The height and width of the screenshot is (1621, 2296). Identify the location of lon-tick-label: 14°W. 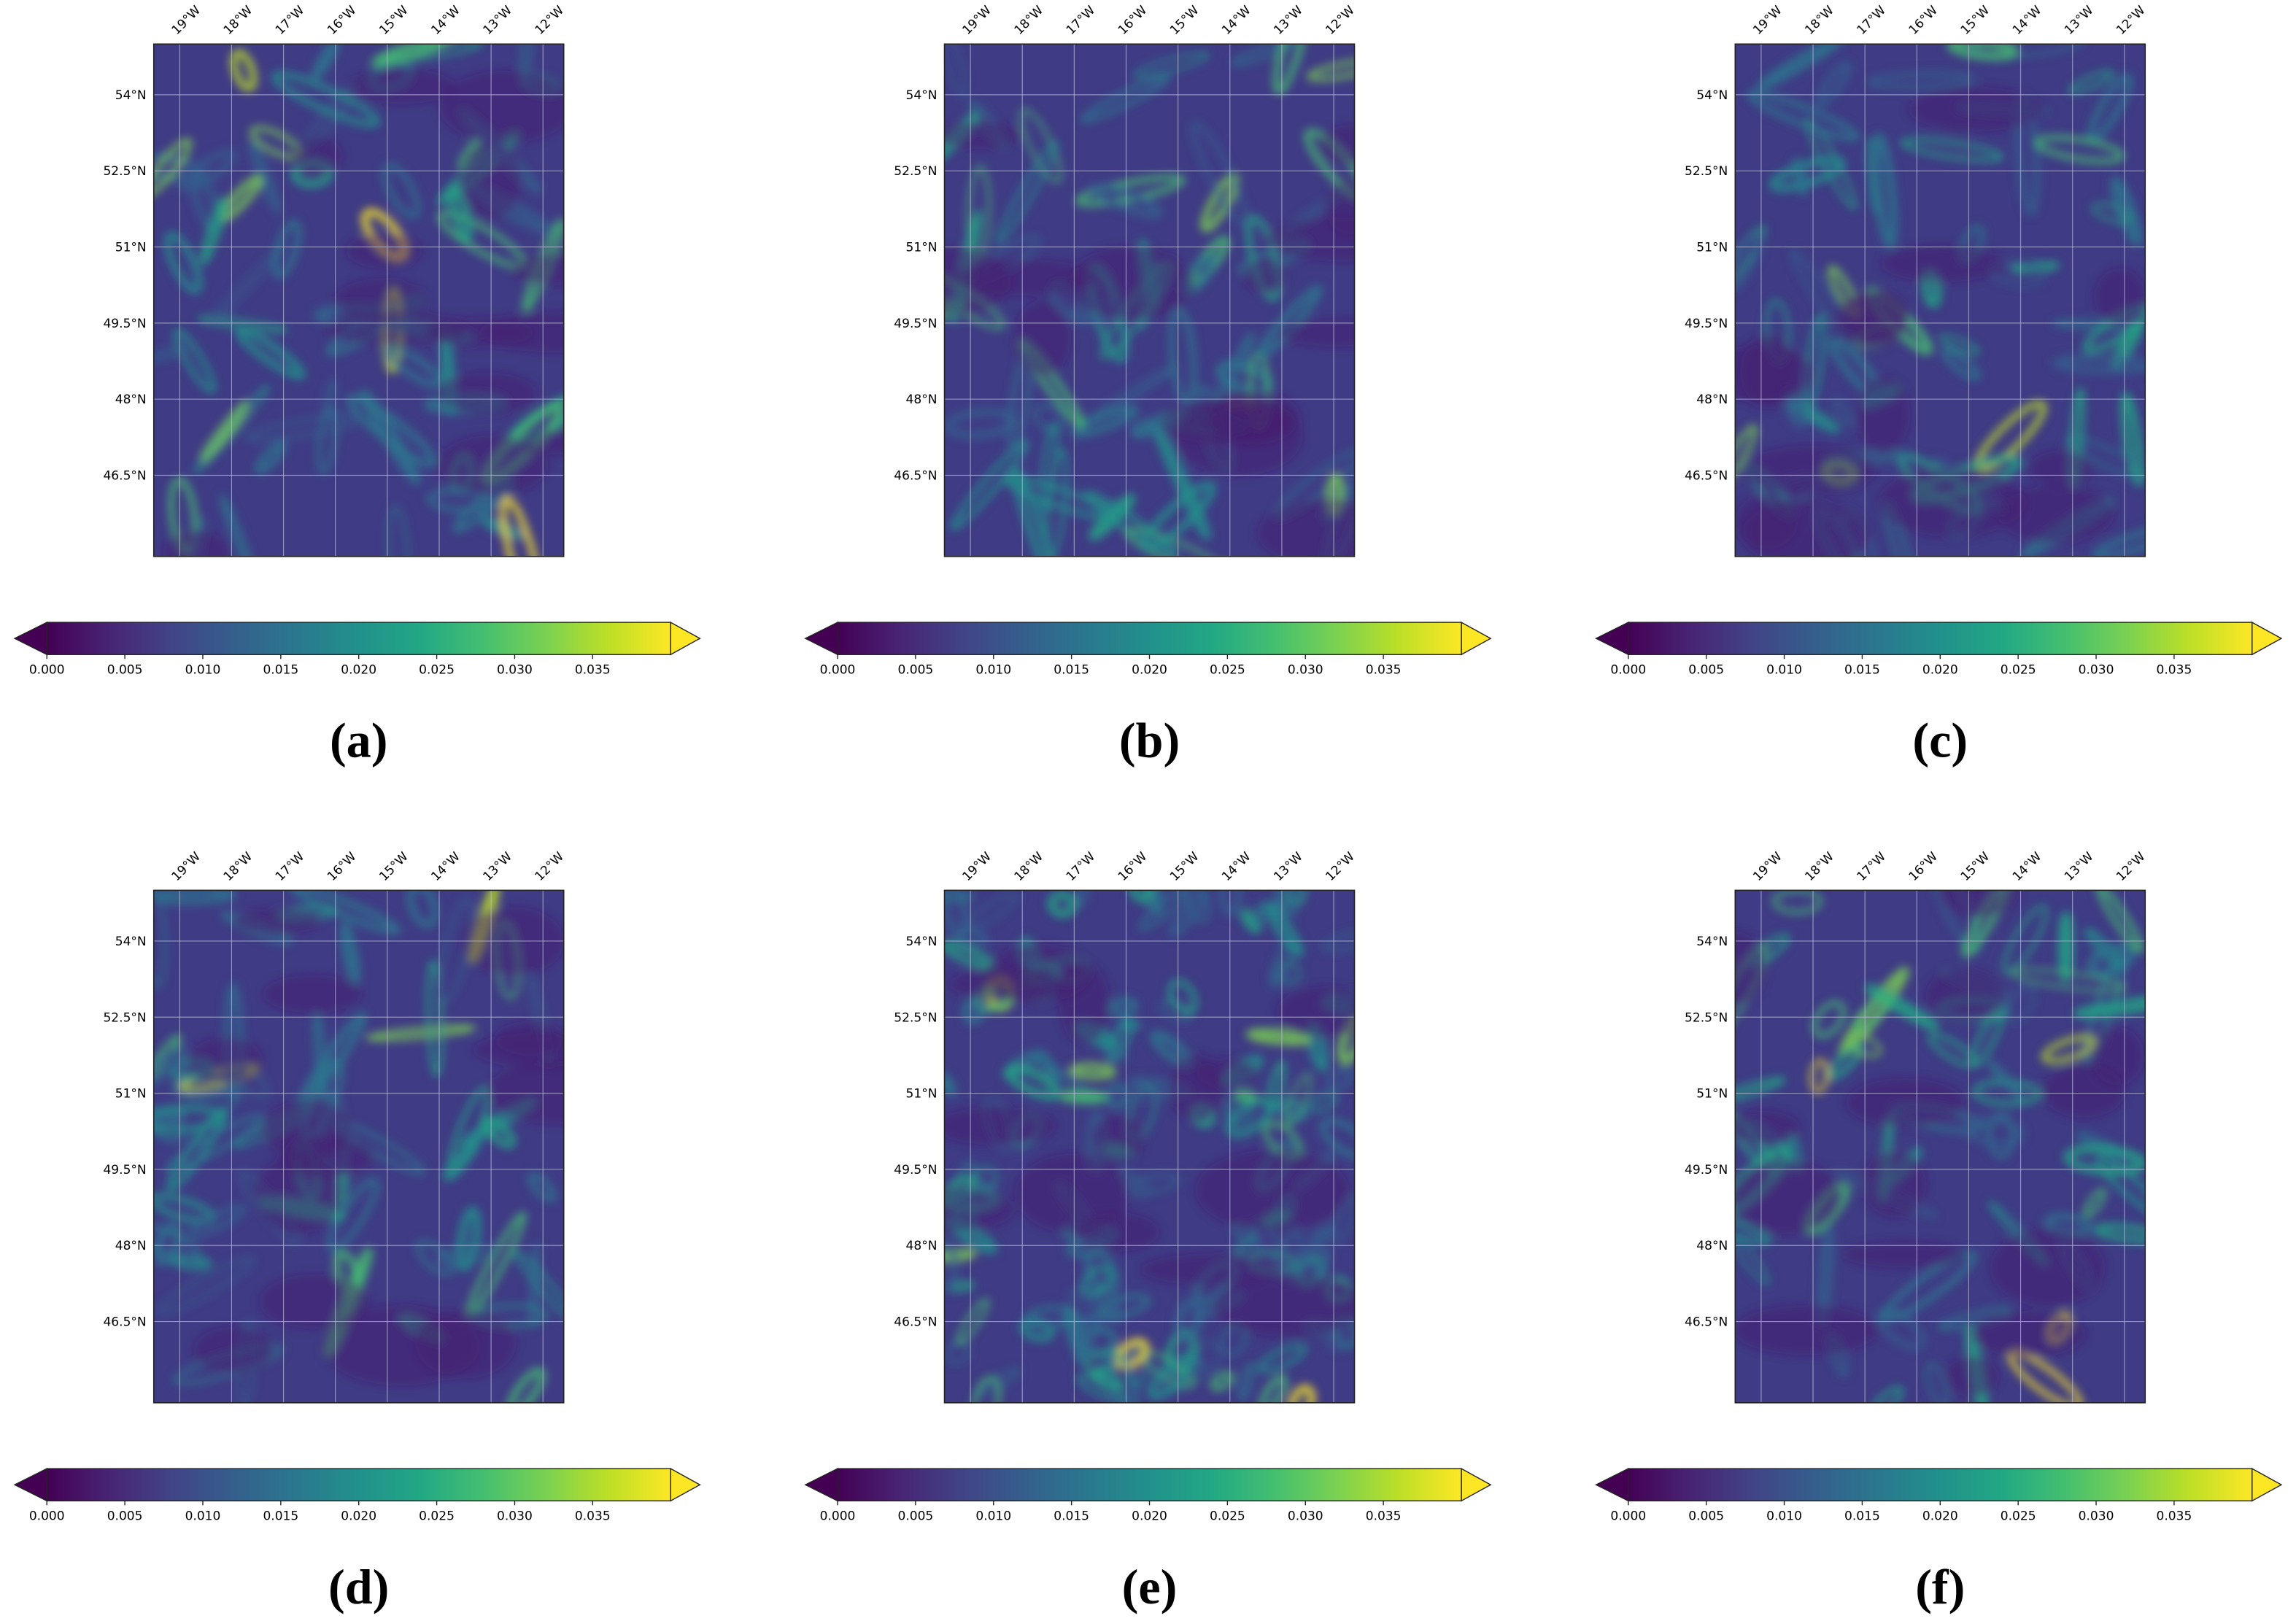
(2028, 21).